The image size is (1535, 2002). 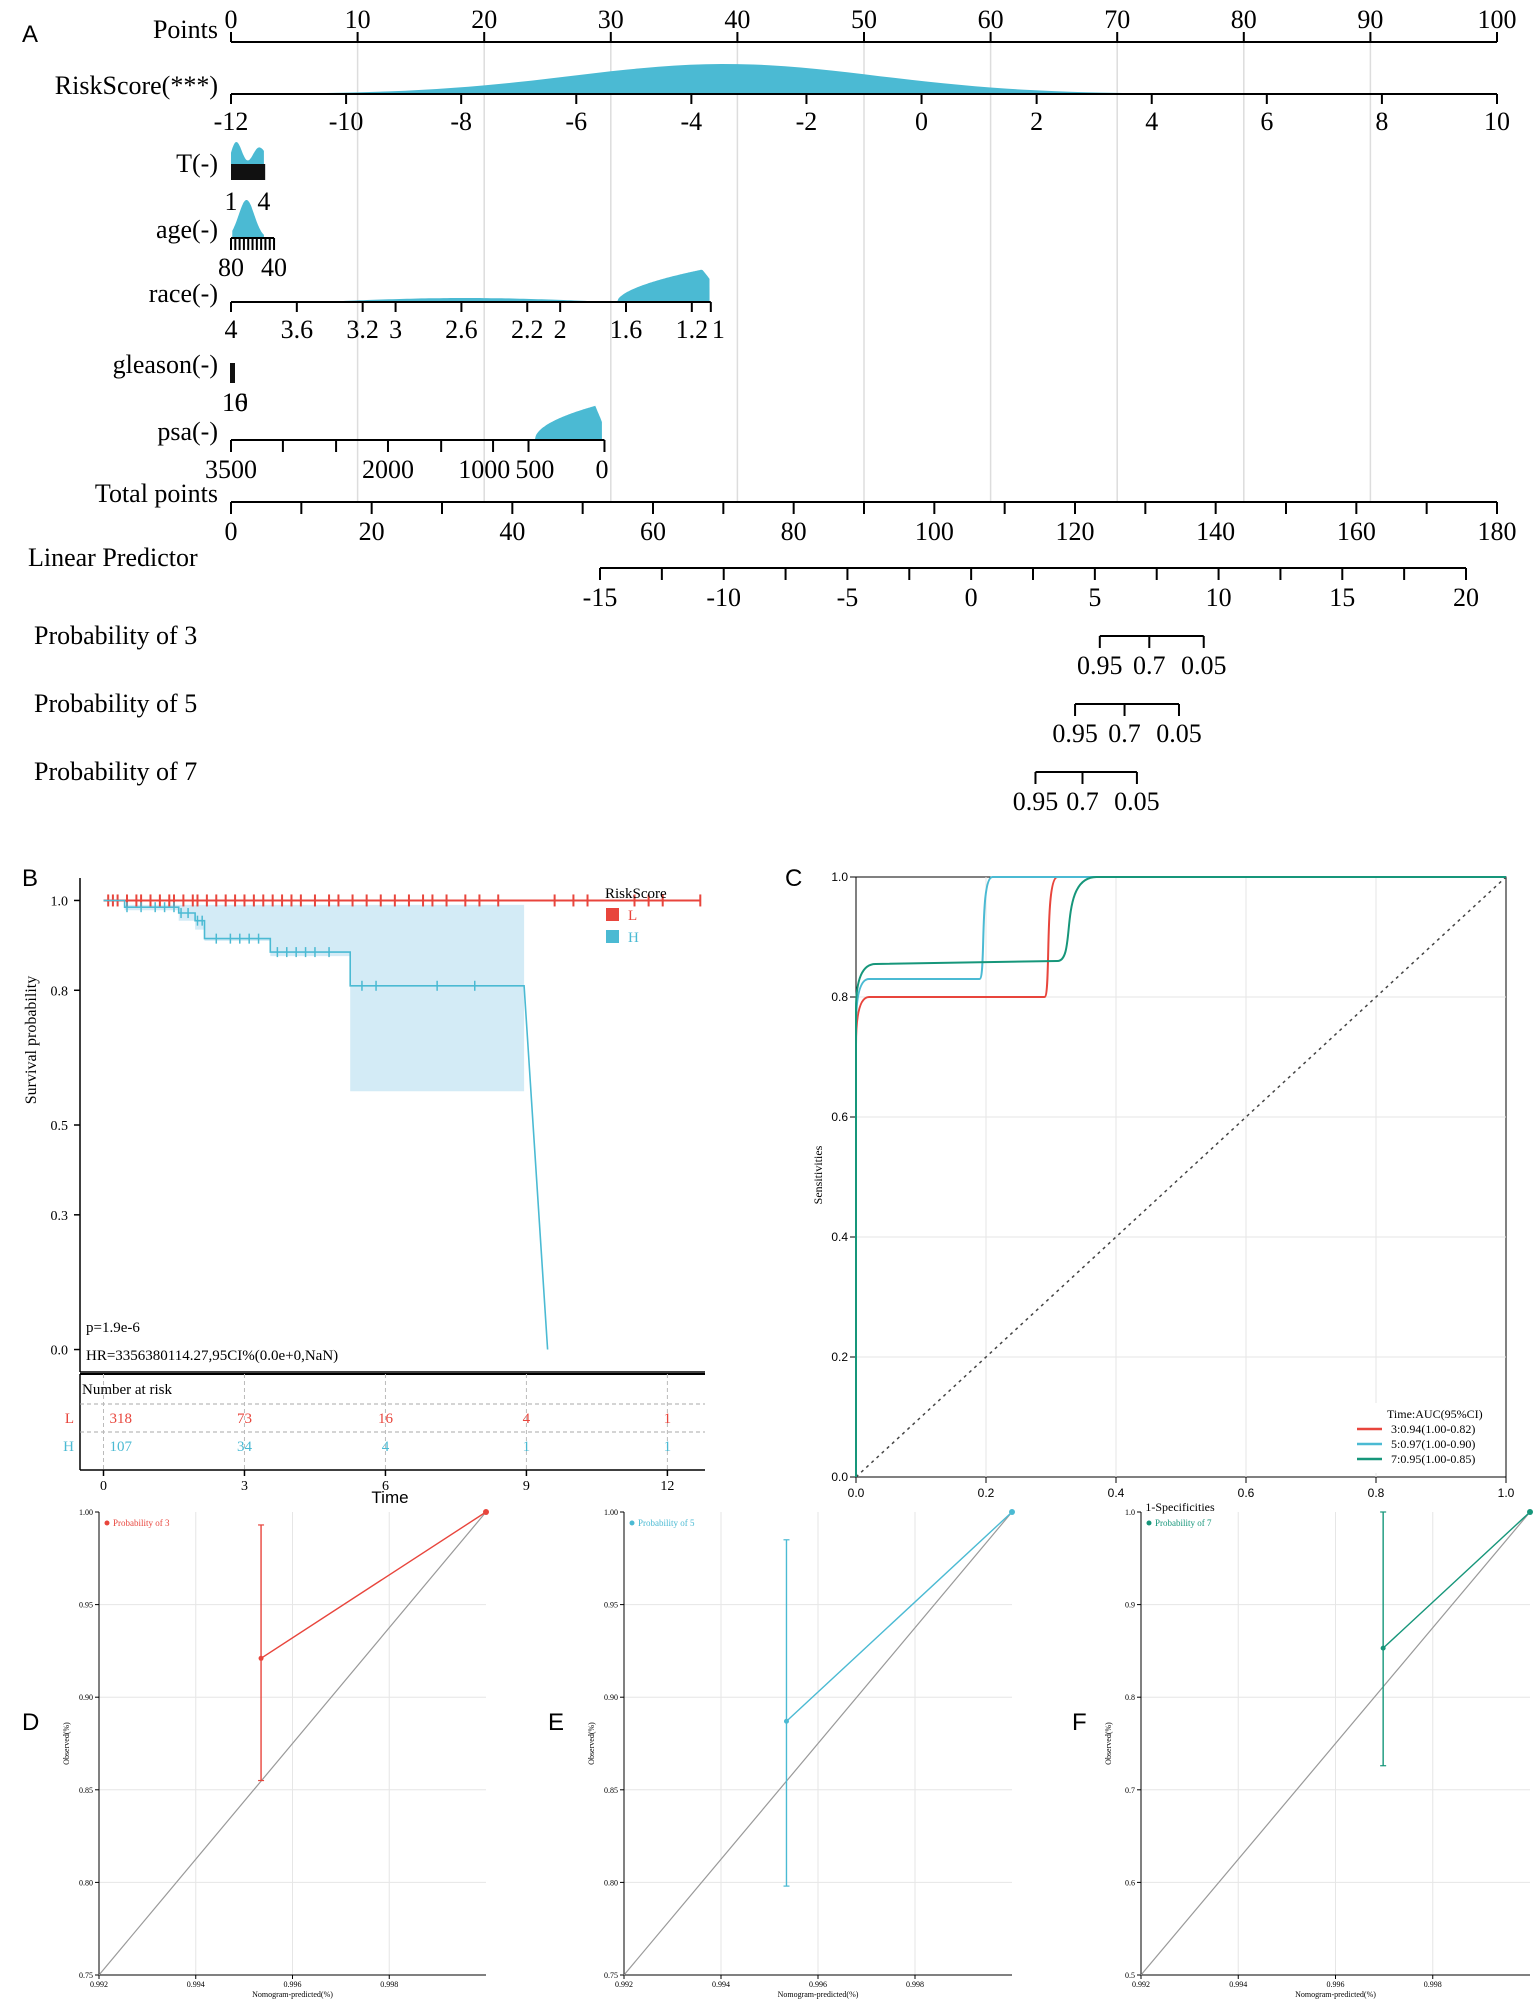 I want to click on race-tick-label: 4, so click(x=231, y=329).